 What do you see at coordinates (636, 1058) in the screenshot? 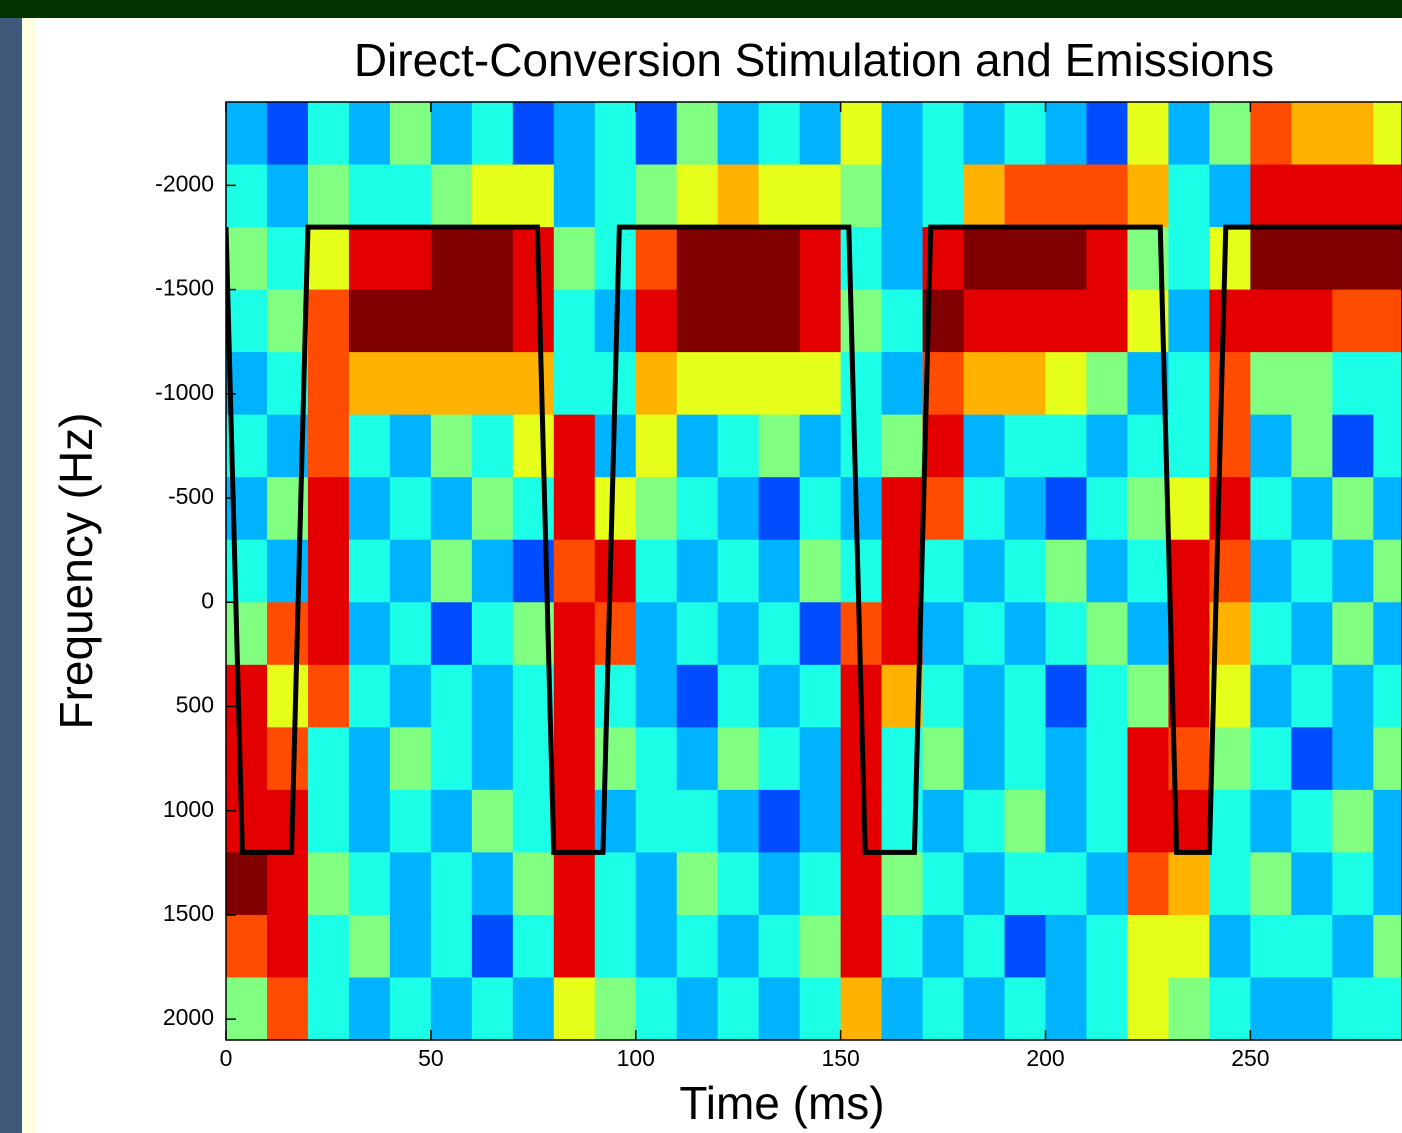
I see `x-tick-label: 100` at bounding box center [636, 1058].